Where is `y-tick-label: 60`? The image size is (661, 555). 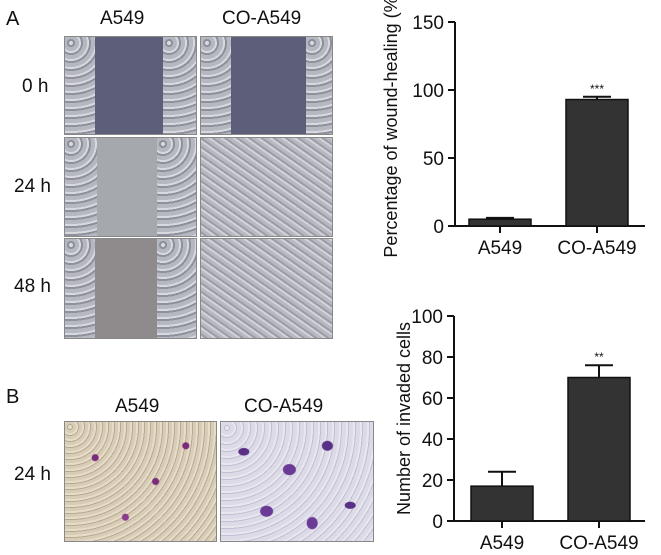 y-tick-label: 60 is located at coordinates (432, 399).